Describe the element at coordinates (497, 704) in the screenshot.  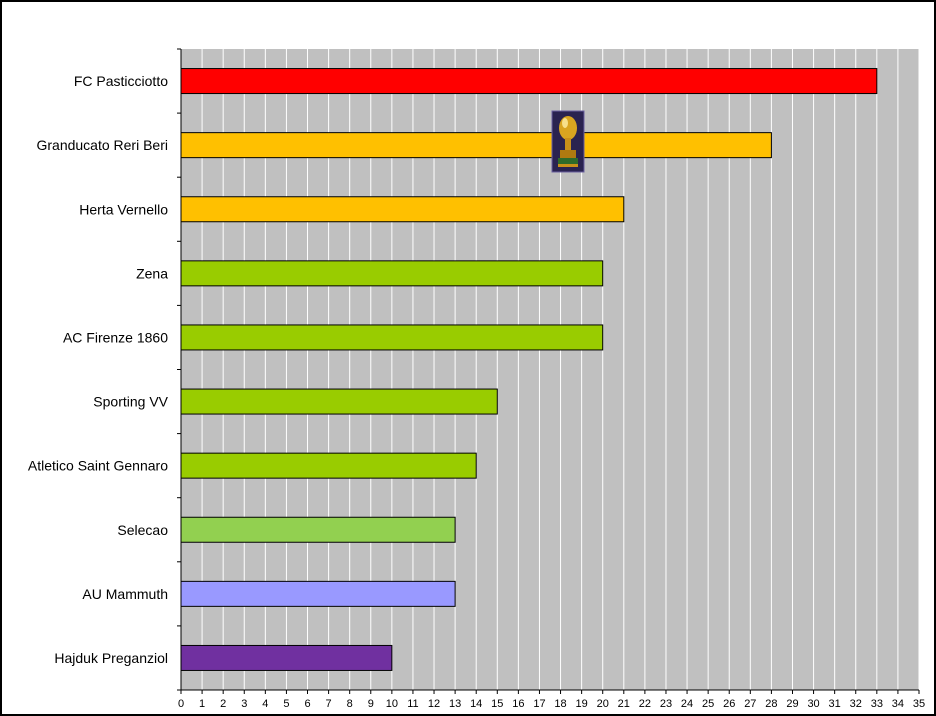
I see `x-tick-label: 15` at that location.